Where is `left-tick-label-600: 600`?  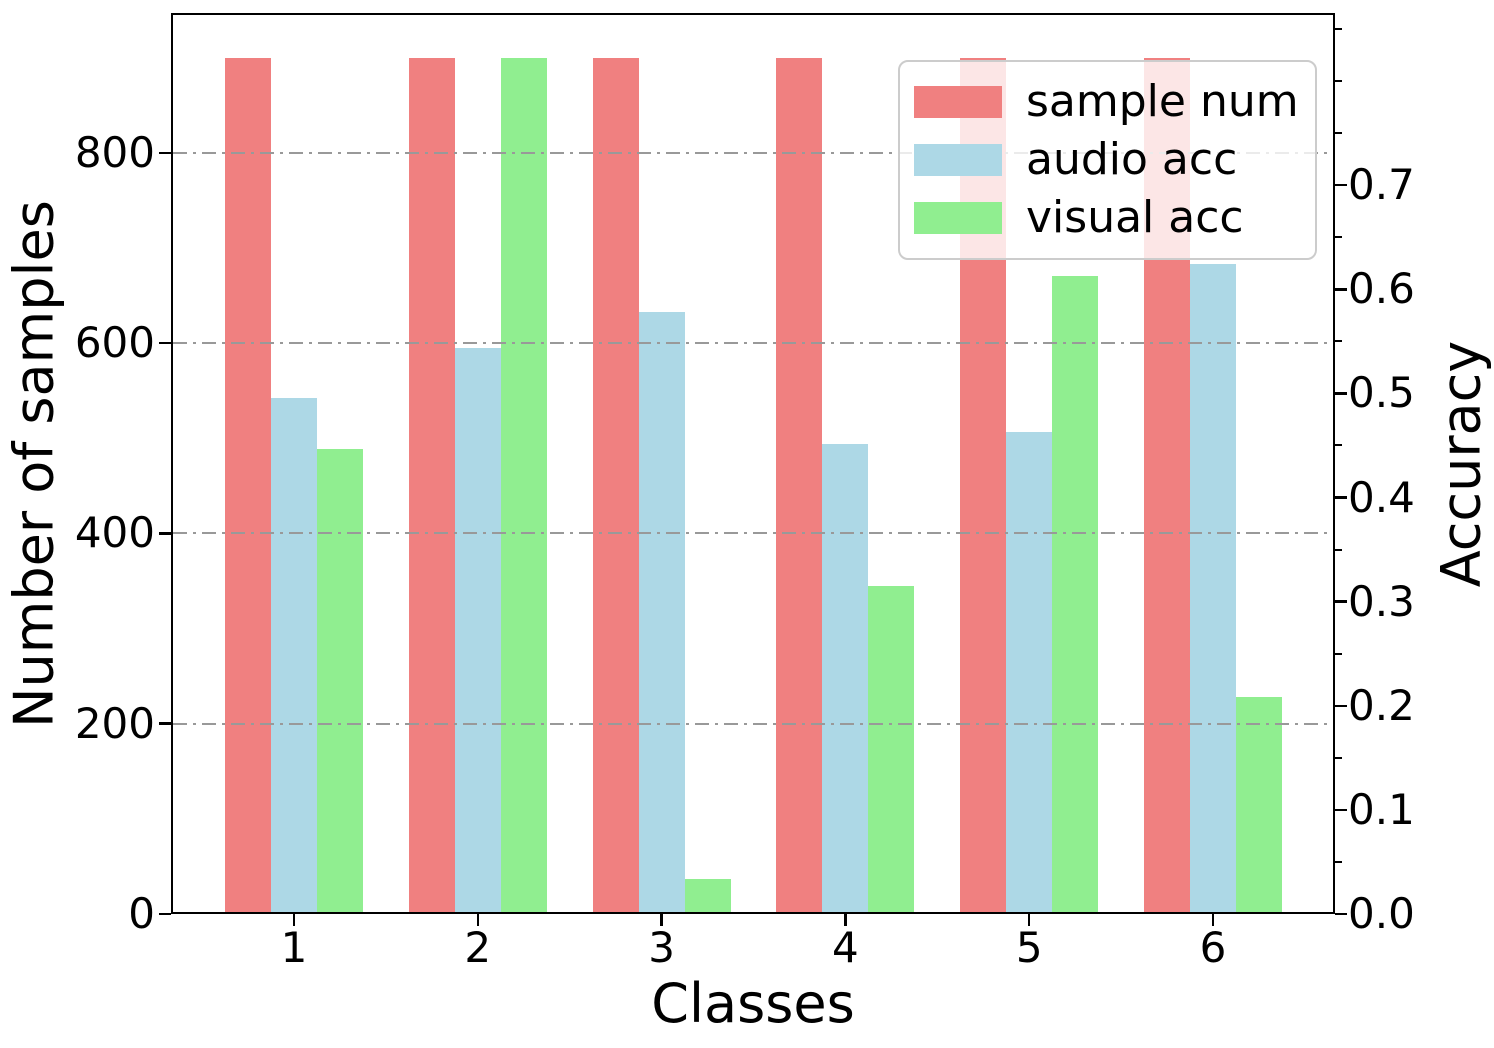 left-tick-label-600: 600 is located at coordinates (114, 343).